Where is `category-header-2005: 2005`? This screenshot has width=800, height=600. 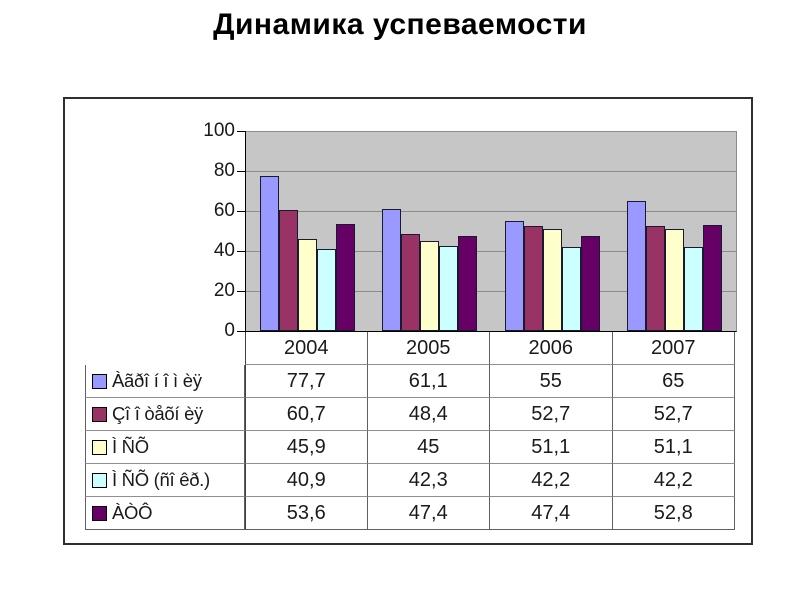
category-header-2005: 2005 is located at coordinates (428, 348).